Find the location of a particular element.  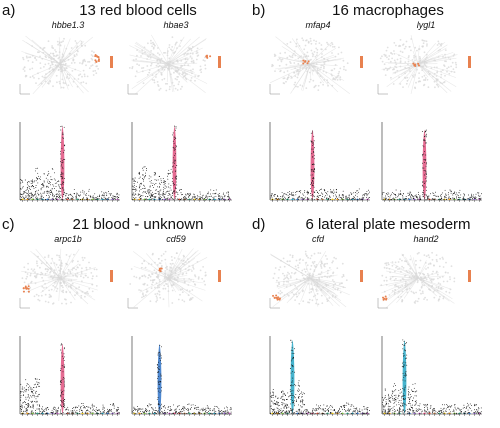

umap-highlight is located at coordinates (276, 297).